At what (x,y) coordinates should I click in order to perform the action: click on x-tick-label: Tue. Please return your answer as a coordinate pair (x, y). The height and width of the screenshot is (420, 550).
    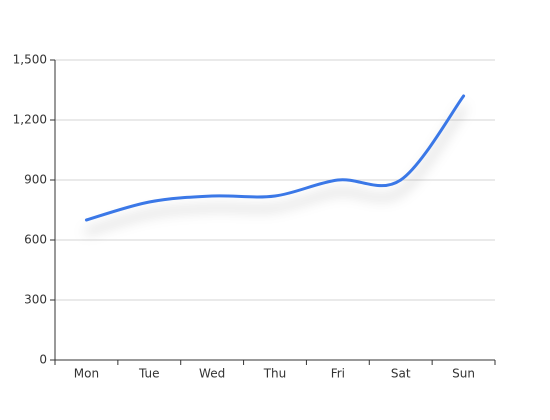
    Looking at the image, I should click on (149, 374).